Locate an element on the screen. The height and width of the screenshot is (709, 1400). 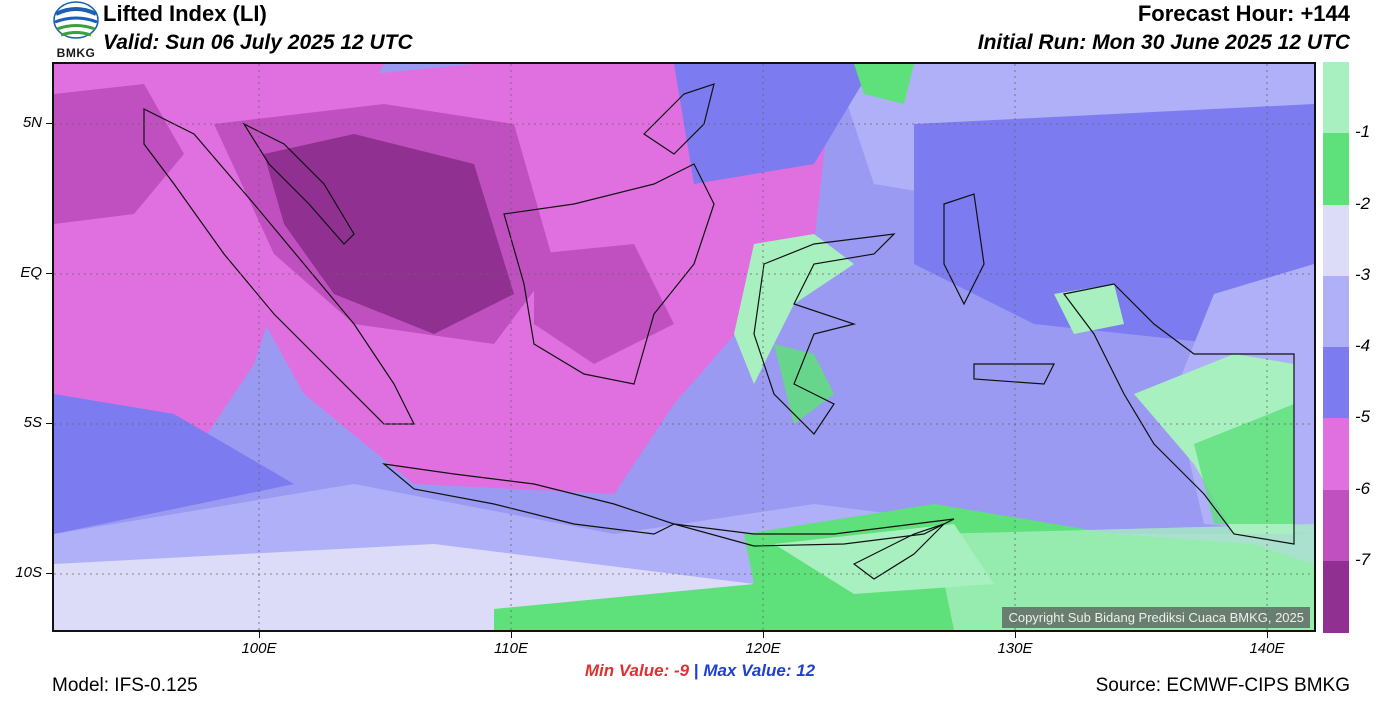
colorbar-label: -5 is located at coordinates (1363, 417).